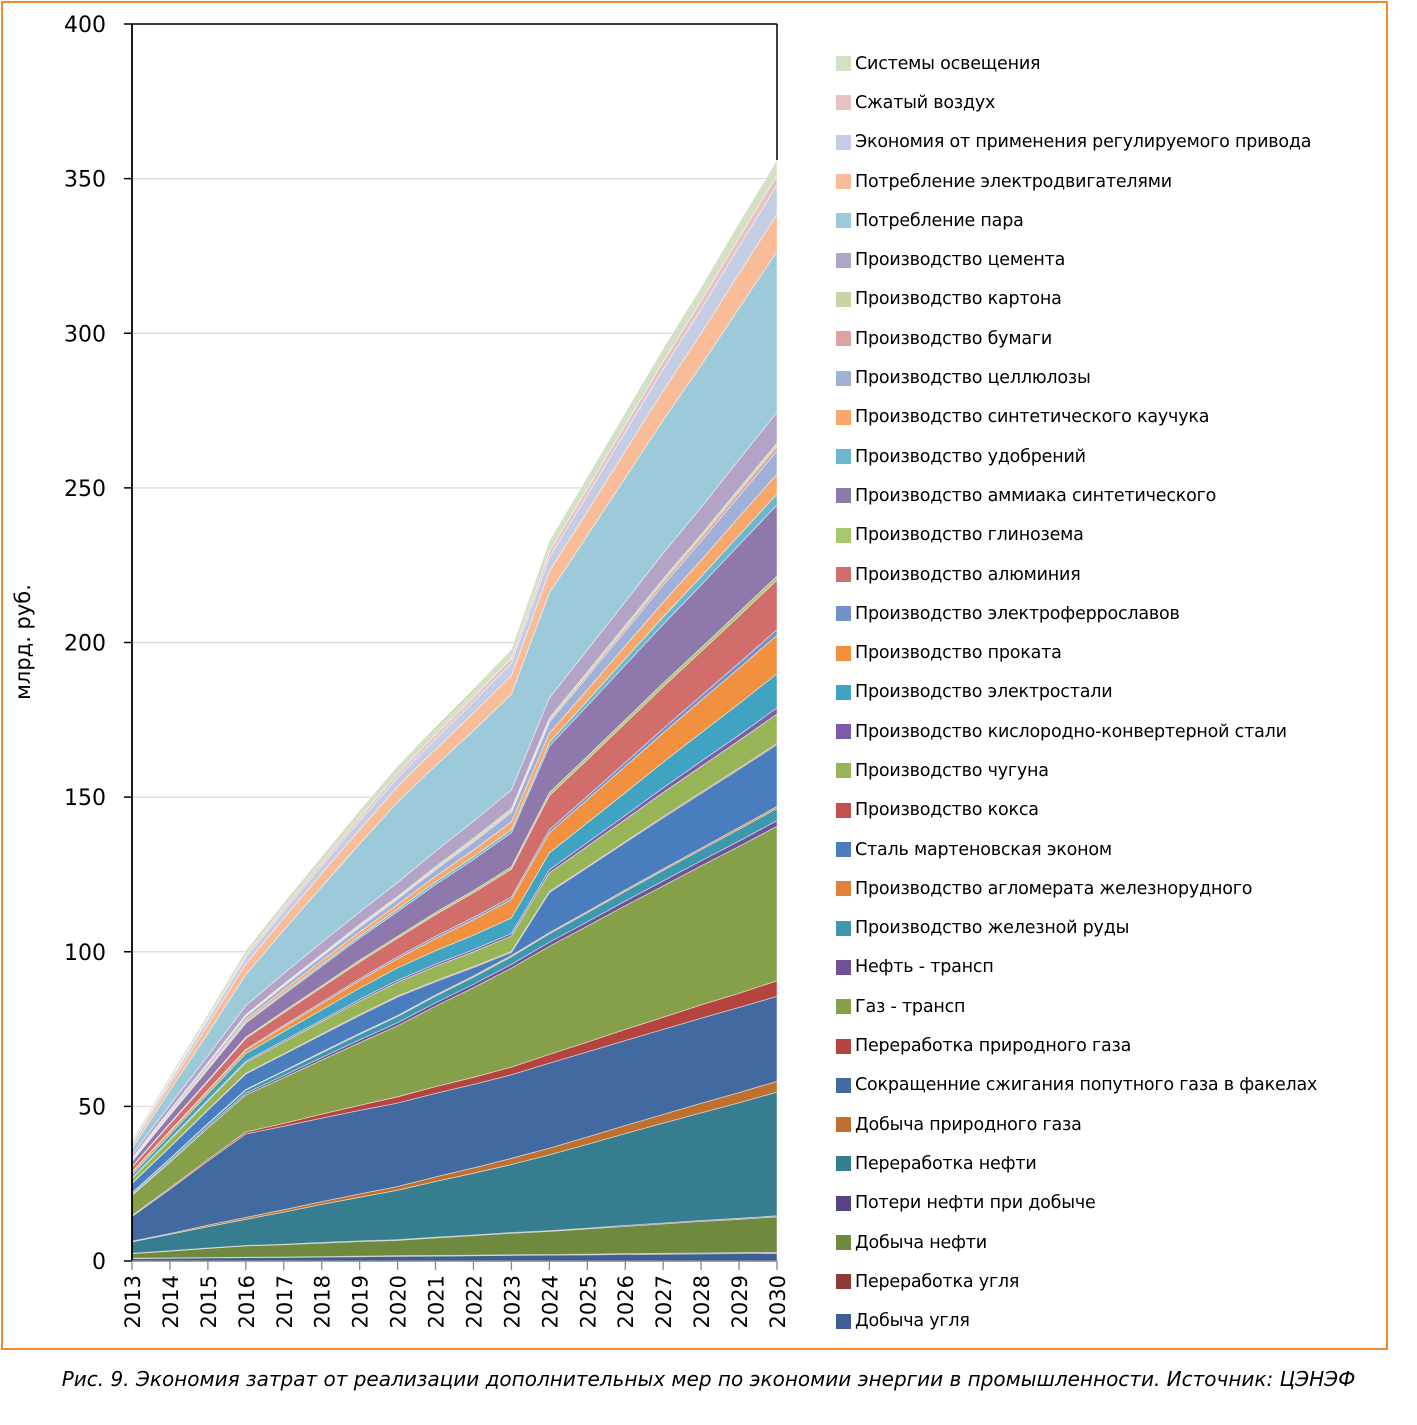  Describe the element at coordinates (1106, 1321) in the screenshot. I see `legend-item: Добыча угля` at that location.